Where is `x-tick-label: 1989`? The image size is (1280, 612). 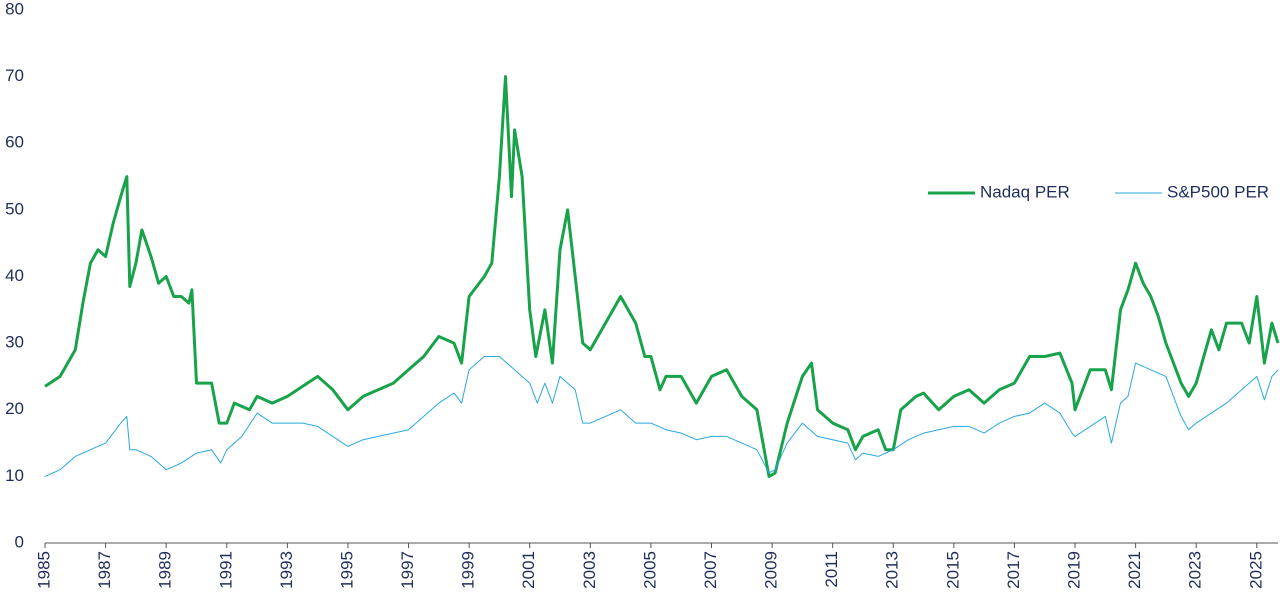 x-tick-label: 1989 is located at coordinates (165, 570).